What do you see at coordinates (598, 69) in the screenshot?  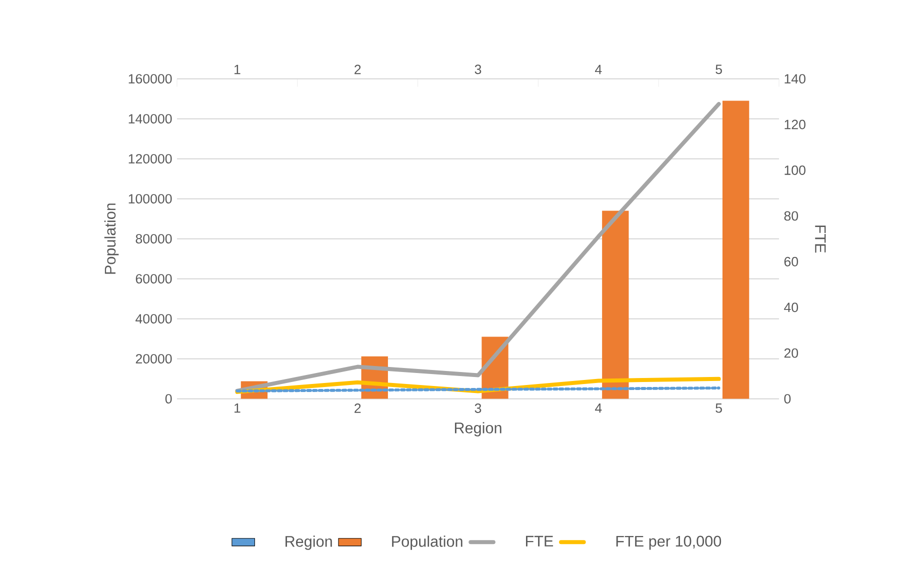 I see `x2-tick-label: 4` at bounding box center [598, 69].